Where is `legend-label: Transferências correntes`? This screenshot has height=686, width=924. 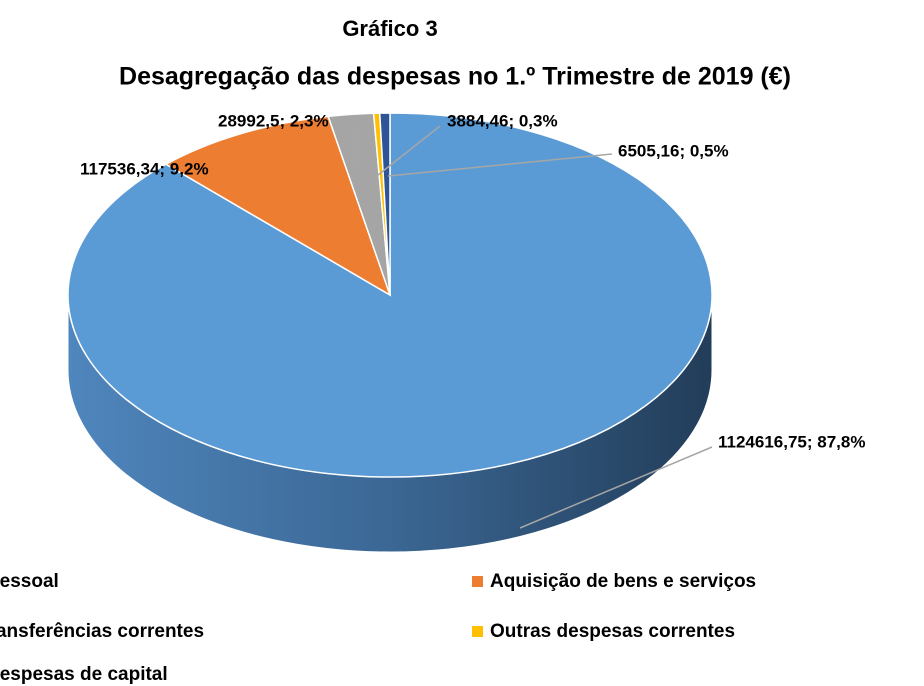 legend-label: Transferências correntes is located at coordinates (102, 631).